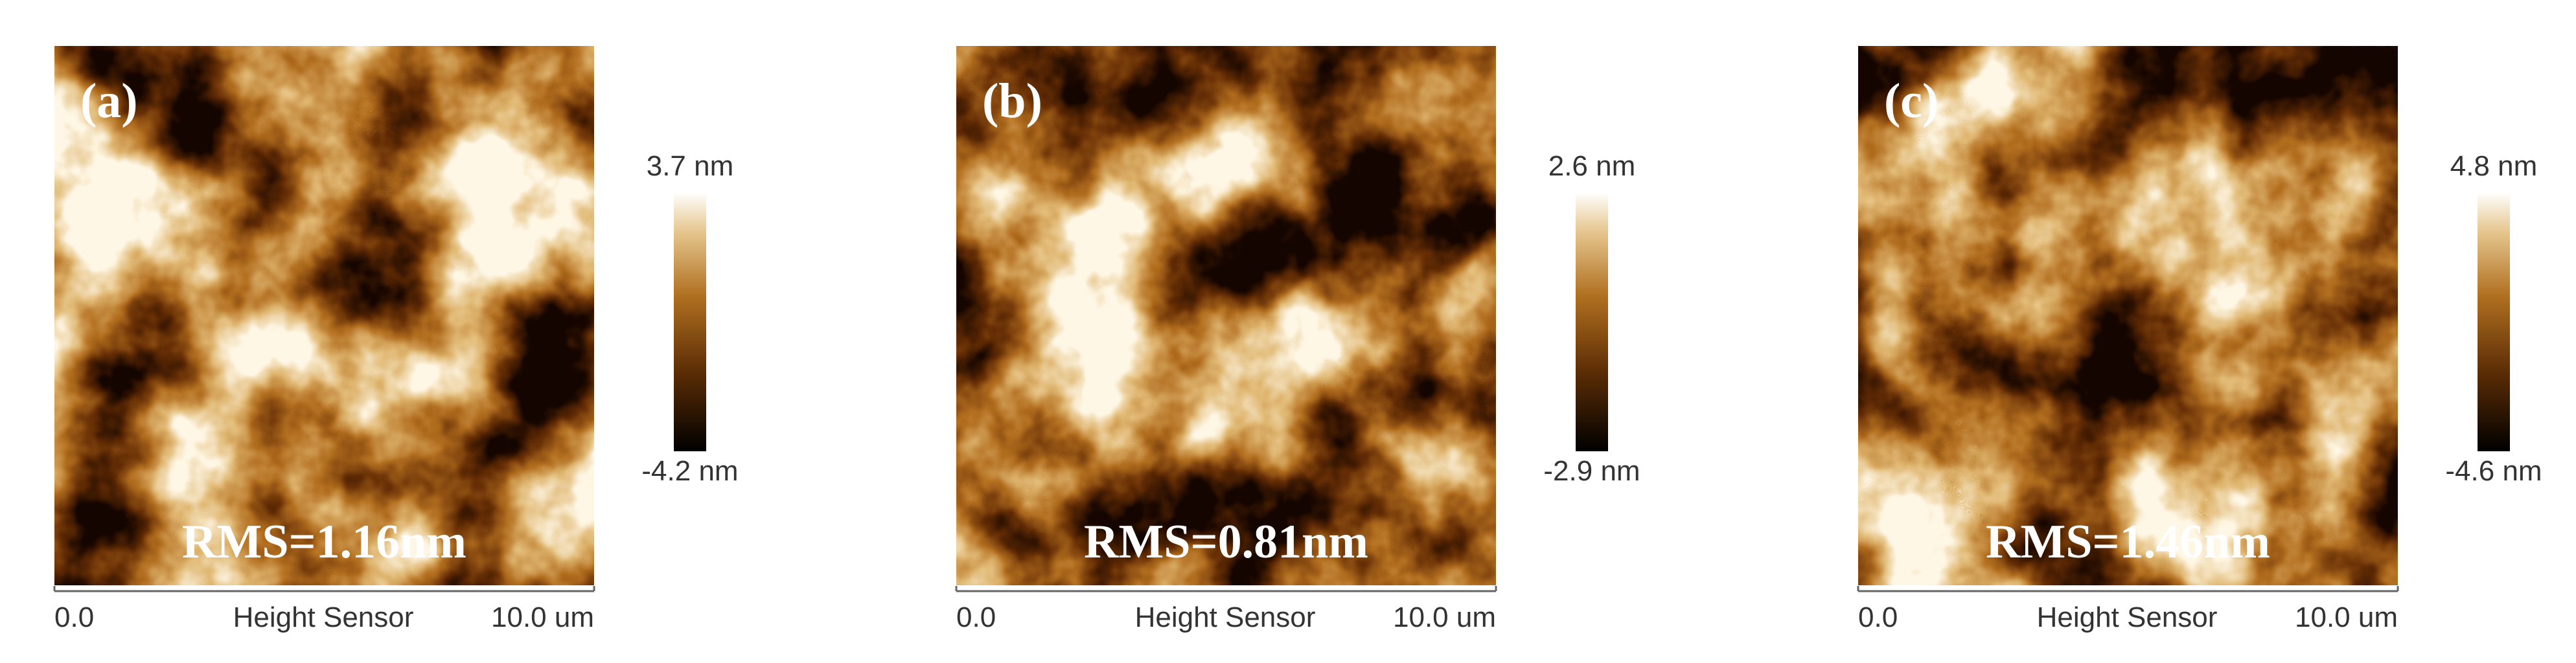 This screenshot has height=663, width=2576. I want to click on rms-label: RMS=1.16nm, so click(324, 541).